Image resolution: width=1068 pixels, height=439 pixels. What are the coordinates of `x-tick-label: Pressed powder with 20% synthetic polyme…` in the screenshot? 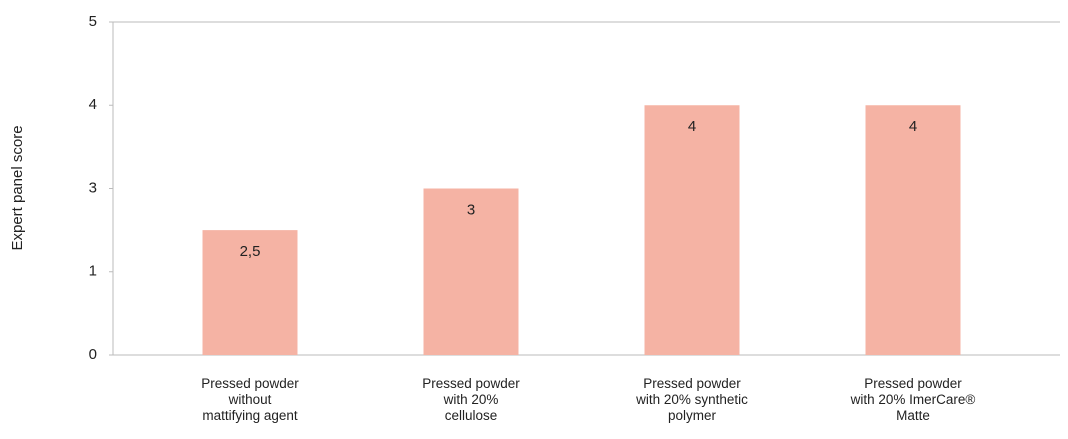 It's located at (692, 399).